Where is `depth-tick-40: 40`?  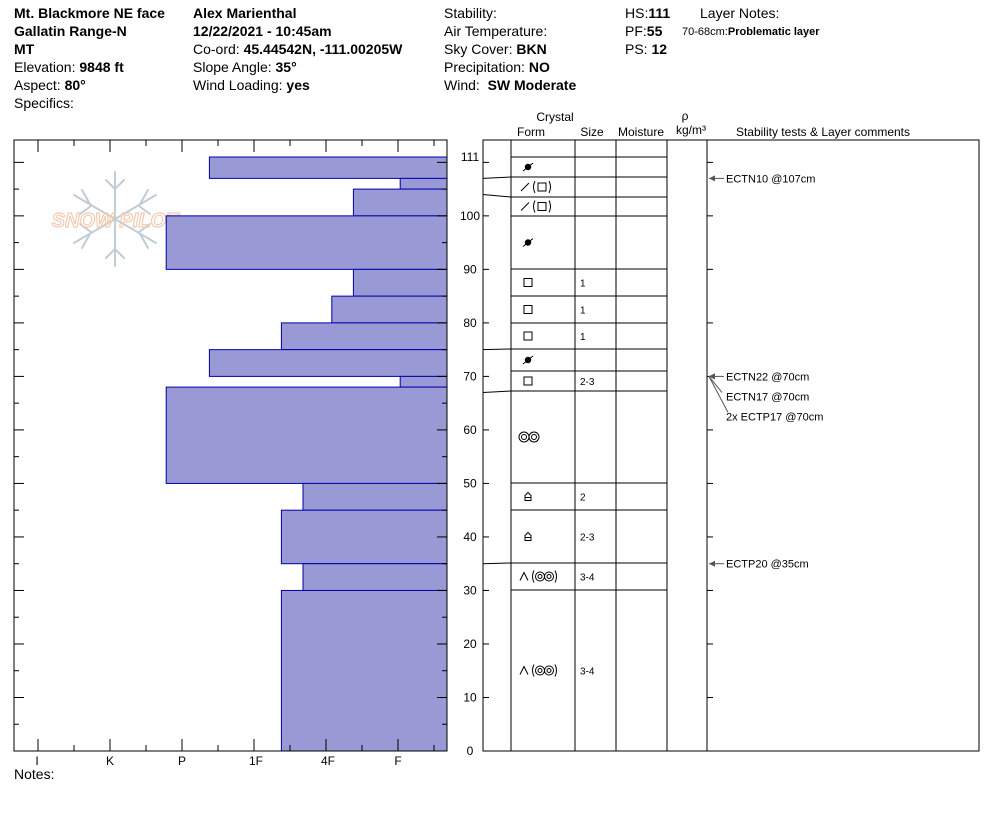
depth-tick-40: 40 is located at coordinates (470, 537).